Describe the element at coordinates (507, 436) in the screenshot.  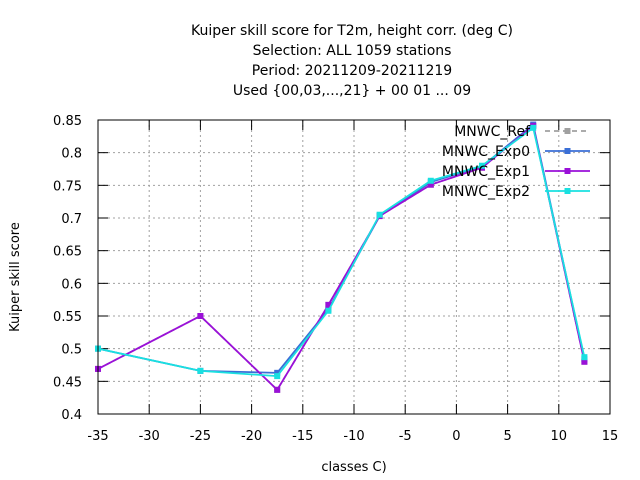
I see `x-tick-label: 5` at that location.